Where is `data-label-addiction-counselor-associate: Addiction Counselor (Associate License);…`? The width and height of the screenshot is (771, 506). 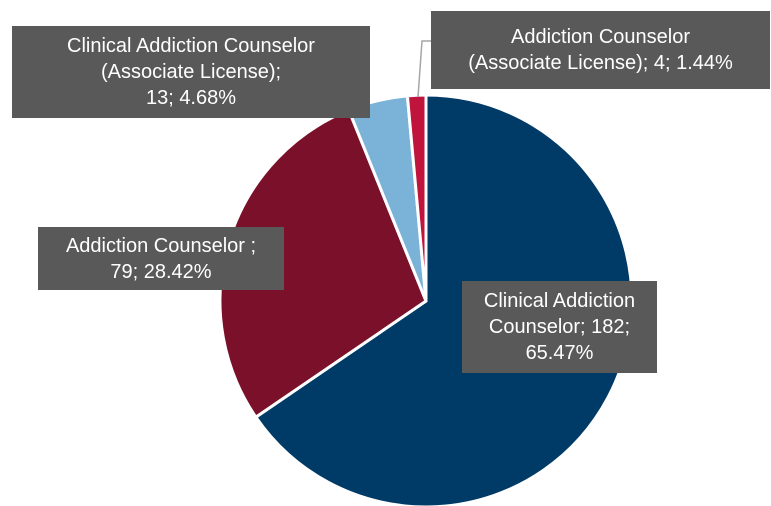
data-label-addiction-counselor-associate: Addiction Counselor (Associate License);… is located at coordinates (600, 50).